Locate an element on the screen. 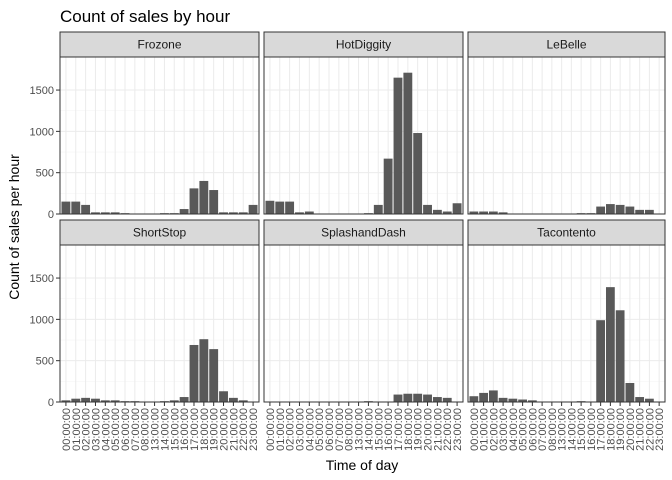  strip-label: HotDiggity is located at coordinates (363, 45).